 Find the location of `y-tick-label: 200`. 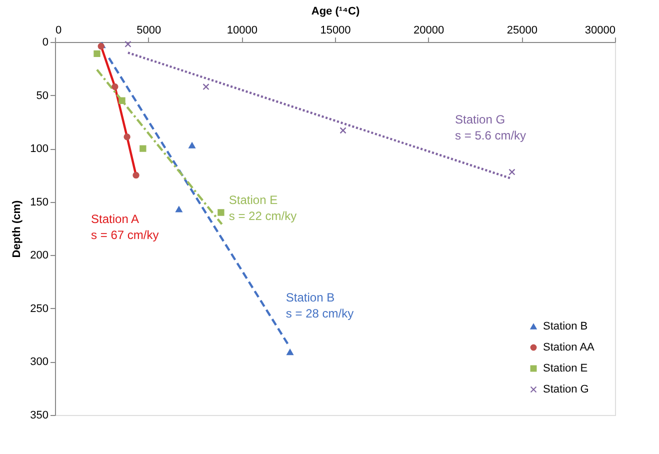

y-tick-label: 200 is located at coordinates (39, 256).